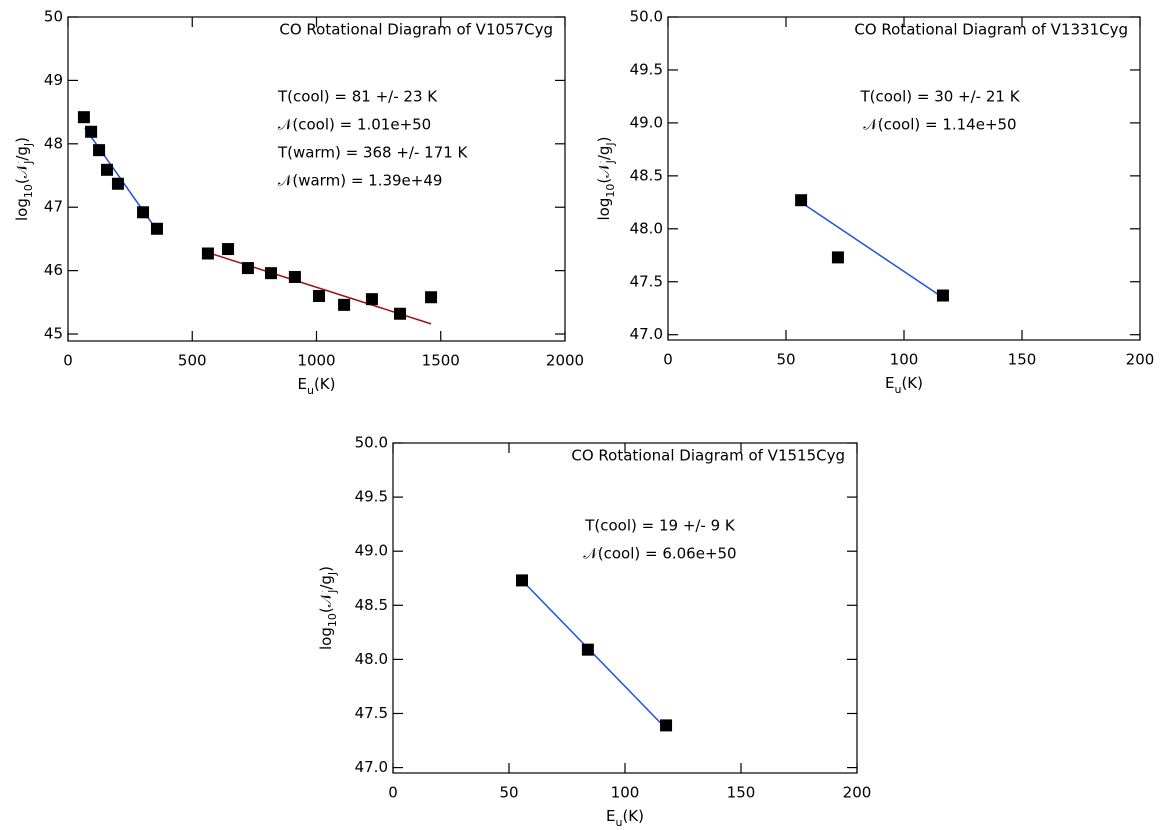  Describe the element at coordinates (991, 30) in the screenshot. I see `chart-title: CO Rotational Diagram of V1331Cyg` at that location.